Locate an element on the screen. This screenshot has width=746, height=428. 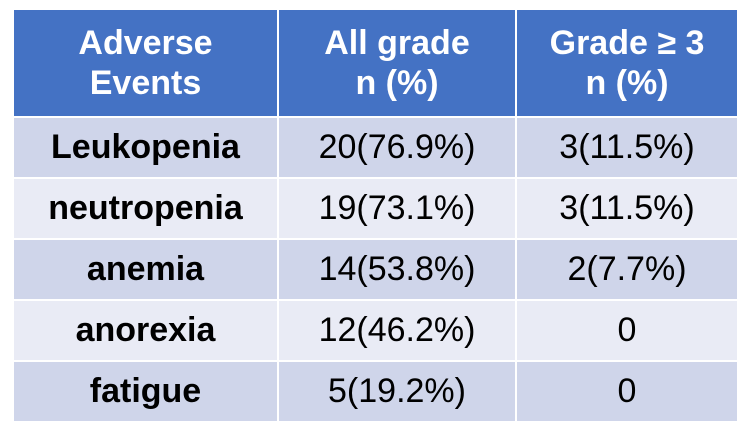
all-grade-cell: 5(19.2%) is located at coordinates (397, 391).